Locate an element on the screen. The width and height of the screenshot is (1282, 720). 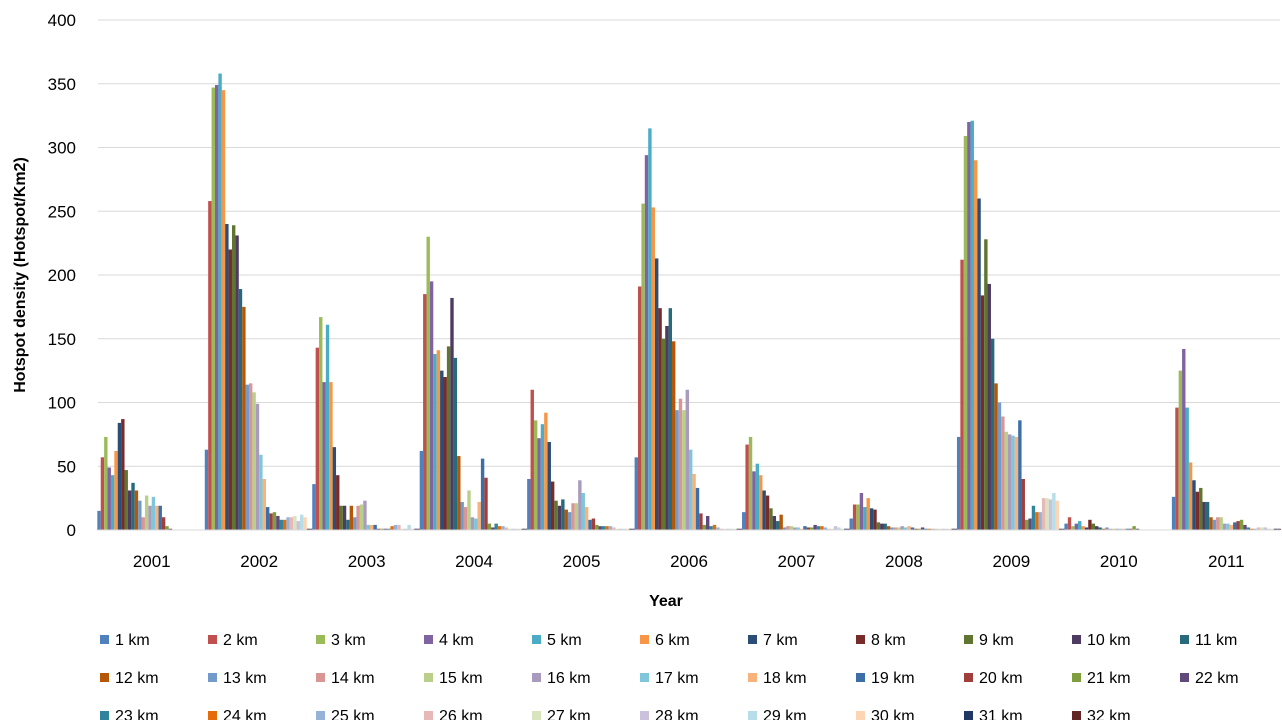
bar-2005-7km is located at coordinates (549, 486).